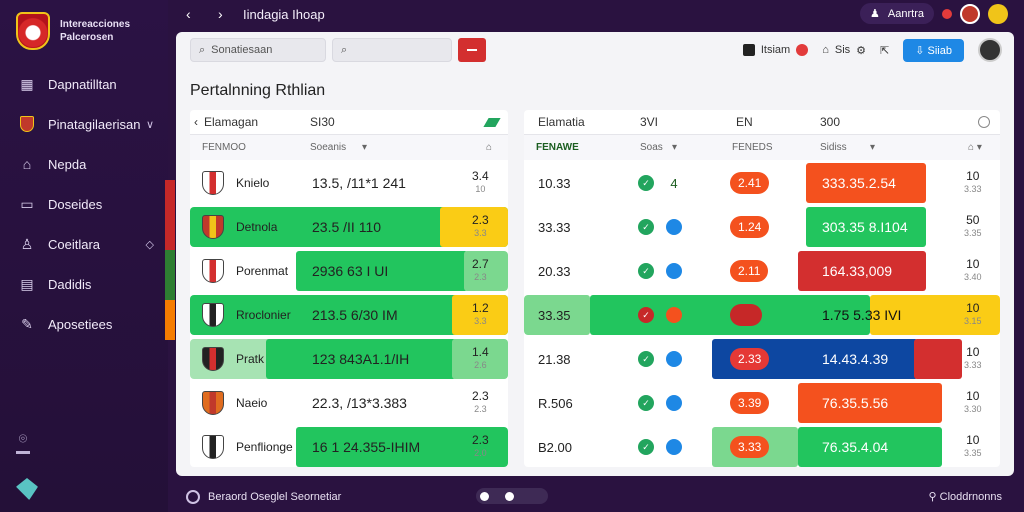 The width and height of the screenshot is (1024, 512). Describe the element at coordinates (73, 31) in the screenshot. I see `brand: Intereacciones Palcerosen` at that location.